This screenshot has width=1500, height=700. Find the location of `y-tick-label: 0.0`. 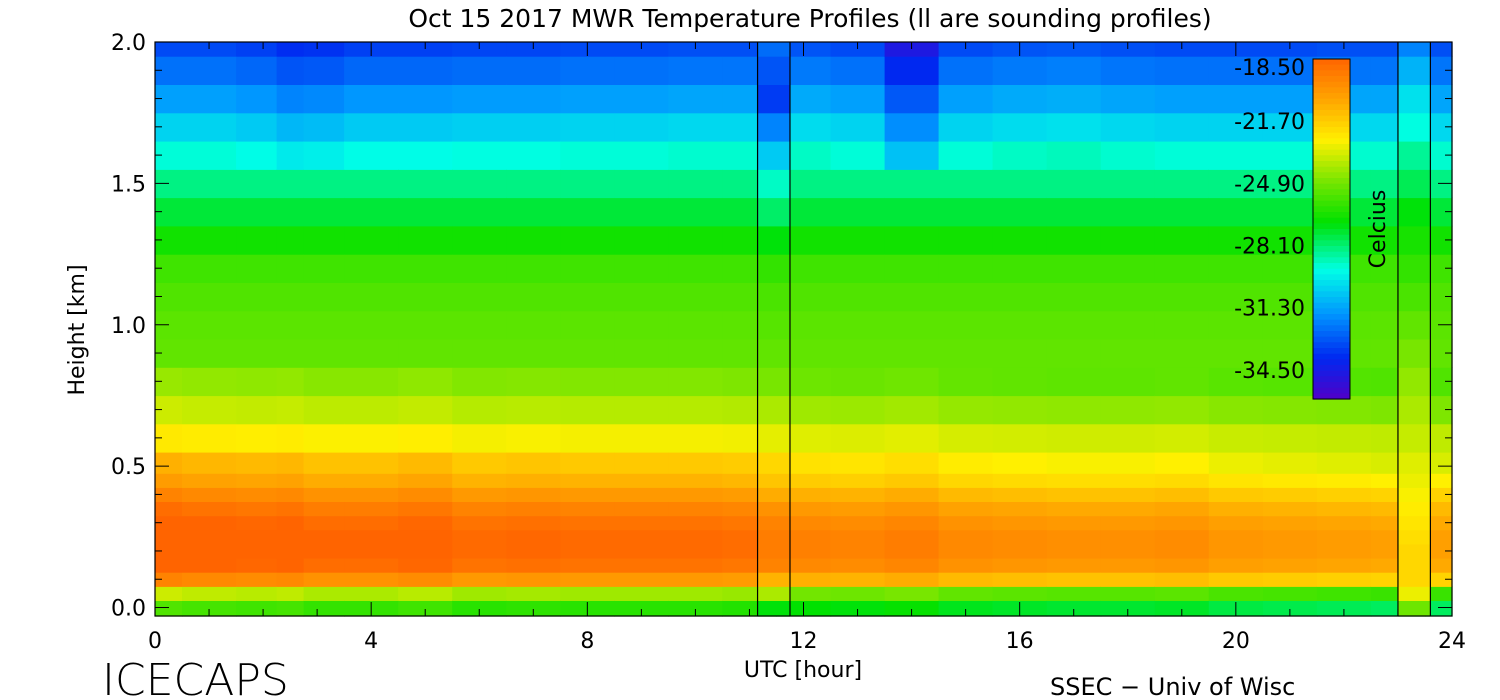

y-tick-label: 0.0 is located at coordinates (128, 609).